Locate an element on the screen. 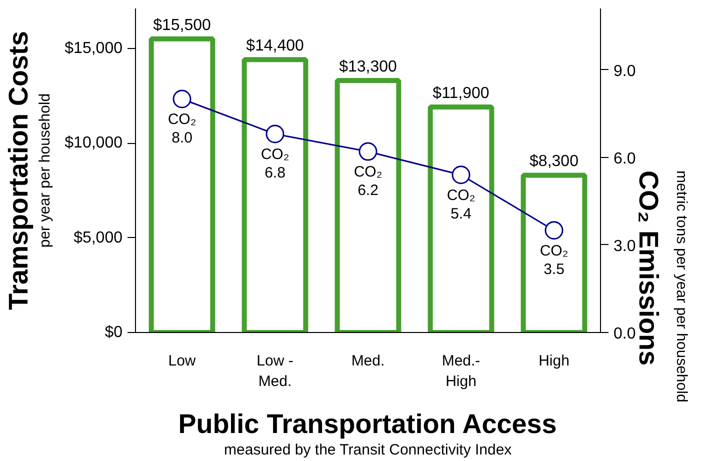 This screenshot has width=701, height=461. data-label: $13,300 is located at coordinates (368, 67).